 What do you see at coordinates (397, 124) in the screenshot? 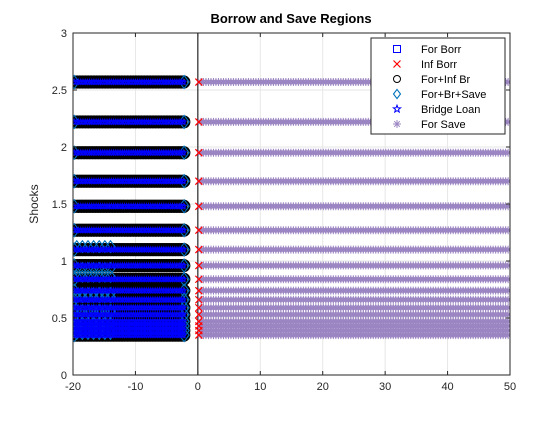
I see `legend-marker-asterisk` at bounding box center [397, 124].